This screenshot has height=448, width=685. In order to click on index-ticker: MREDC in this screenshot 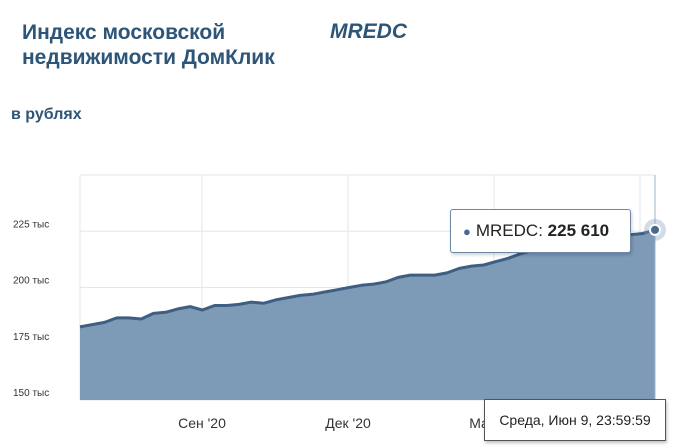, I will do `click(368, 31)`.